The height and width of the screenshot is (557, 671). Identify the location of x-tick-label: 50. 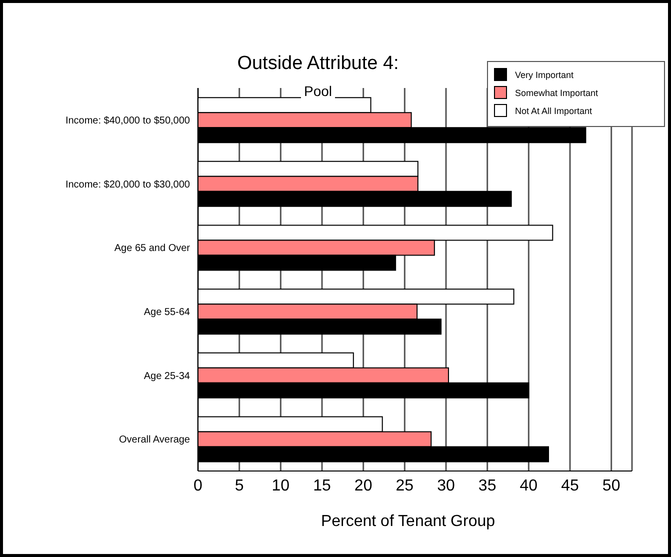
(611, 485).